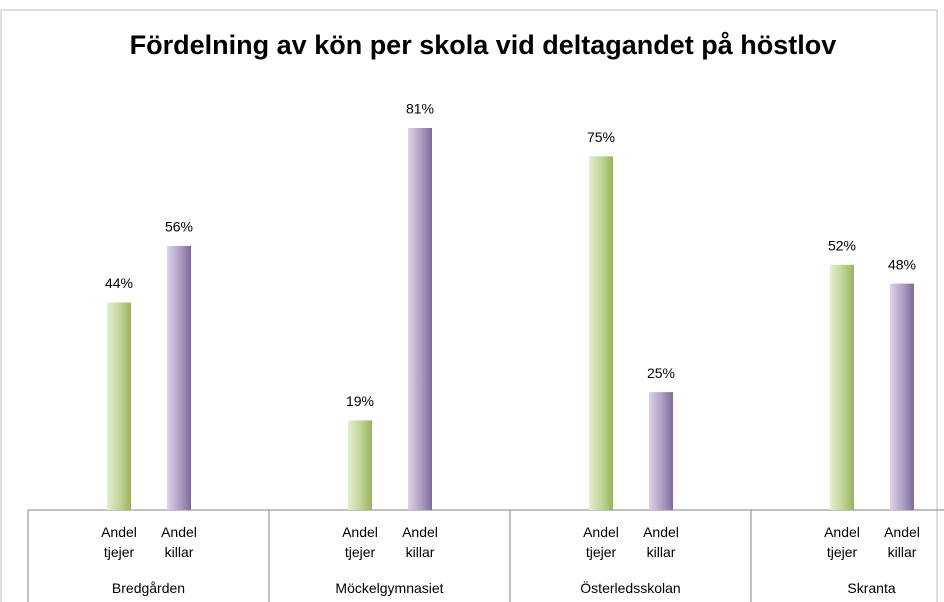 This screenshot has height=602, width=944. What do you see at coordinates (630, 588) in the screenshot?
I see `category-label: Österledsskolan` at bounding box center [630, 588].